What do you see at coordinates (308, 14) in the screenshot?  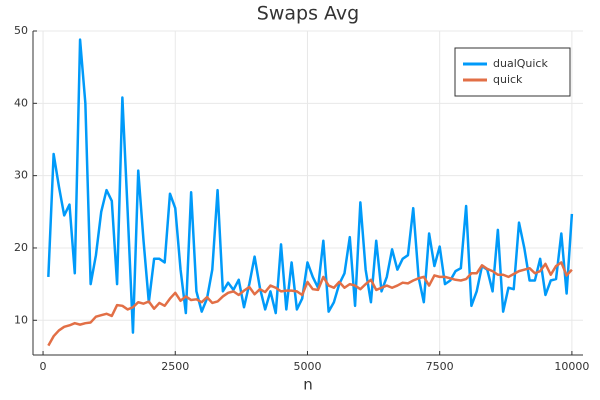 I see `chart-title: Swaps Avg` at bounding box center [308, 14].